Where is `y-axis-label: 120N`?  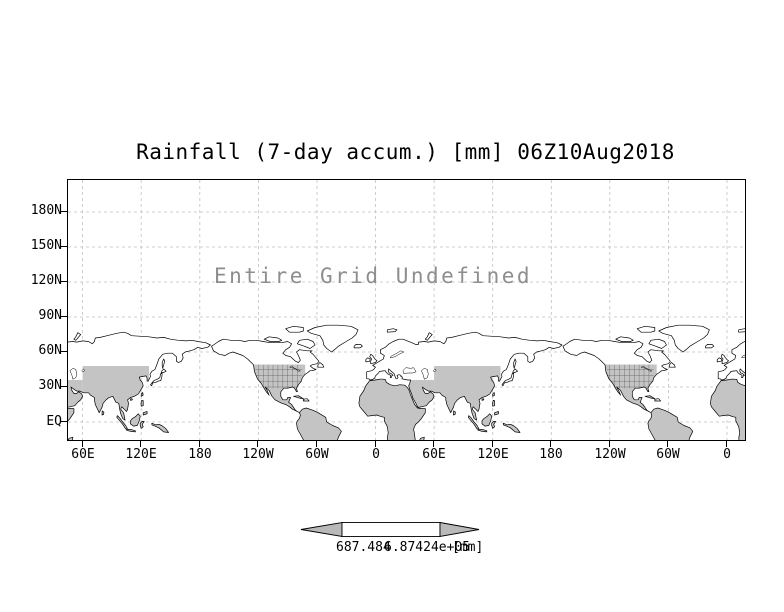
y-axis-label: 120N is located at coordinates (46, 280).